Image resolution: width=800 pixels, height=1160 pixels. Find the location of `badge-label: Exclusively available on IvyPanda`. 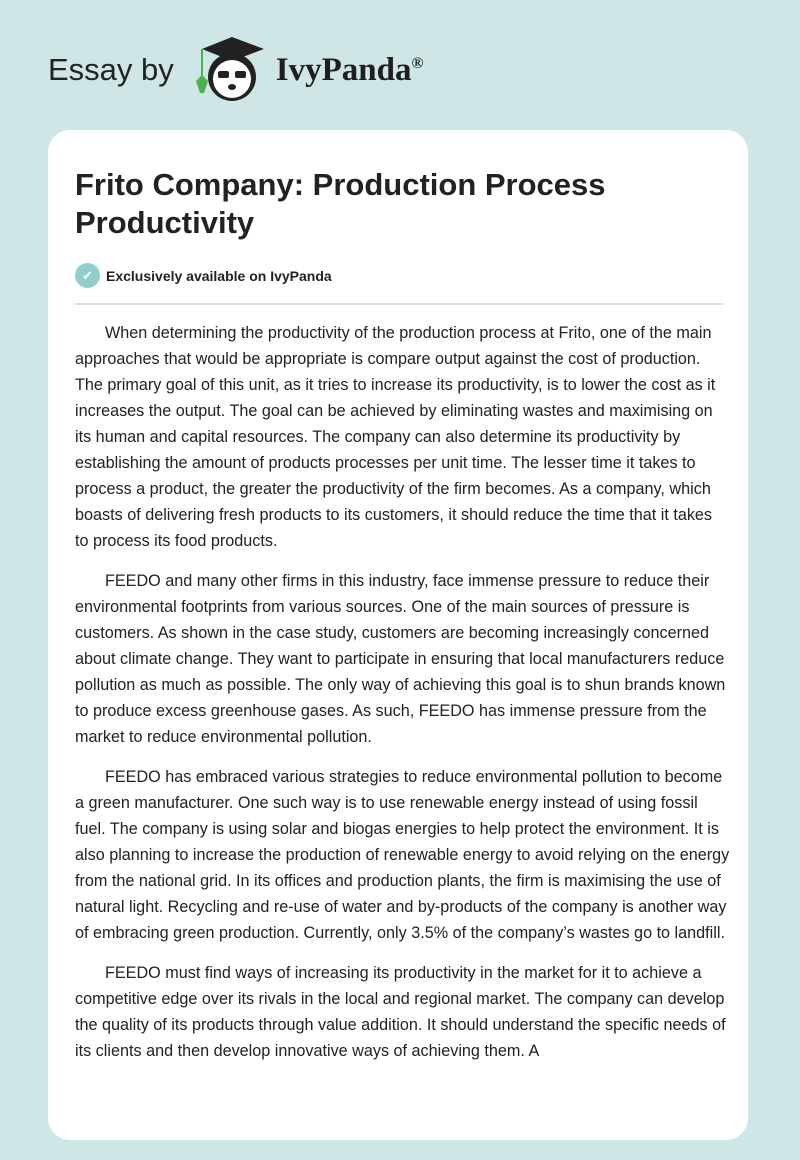

badge-label: Exclusively available on IvyPanda is located at coordinates (219, 275).